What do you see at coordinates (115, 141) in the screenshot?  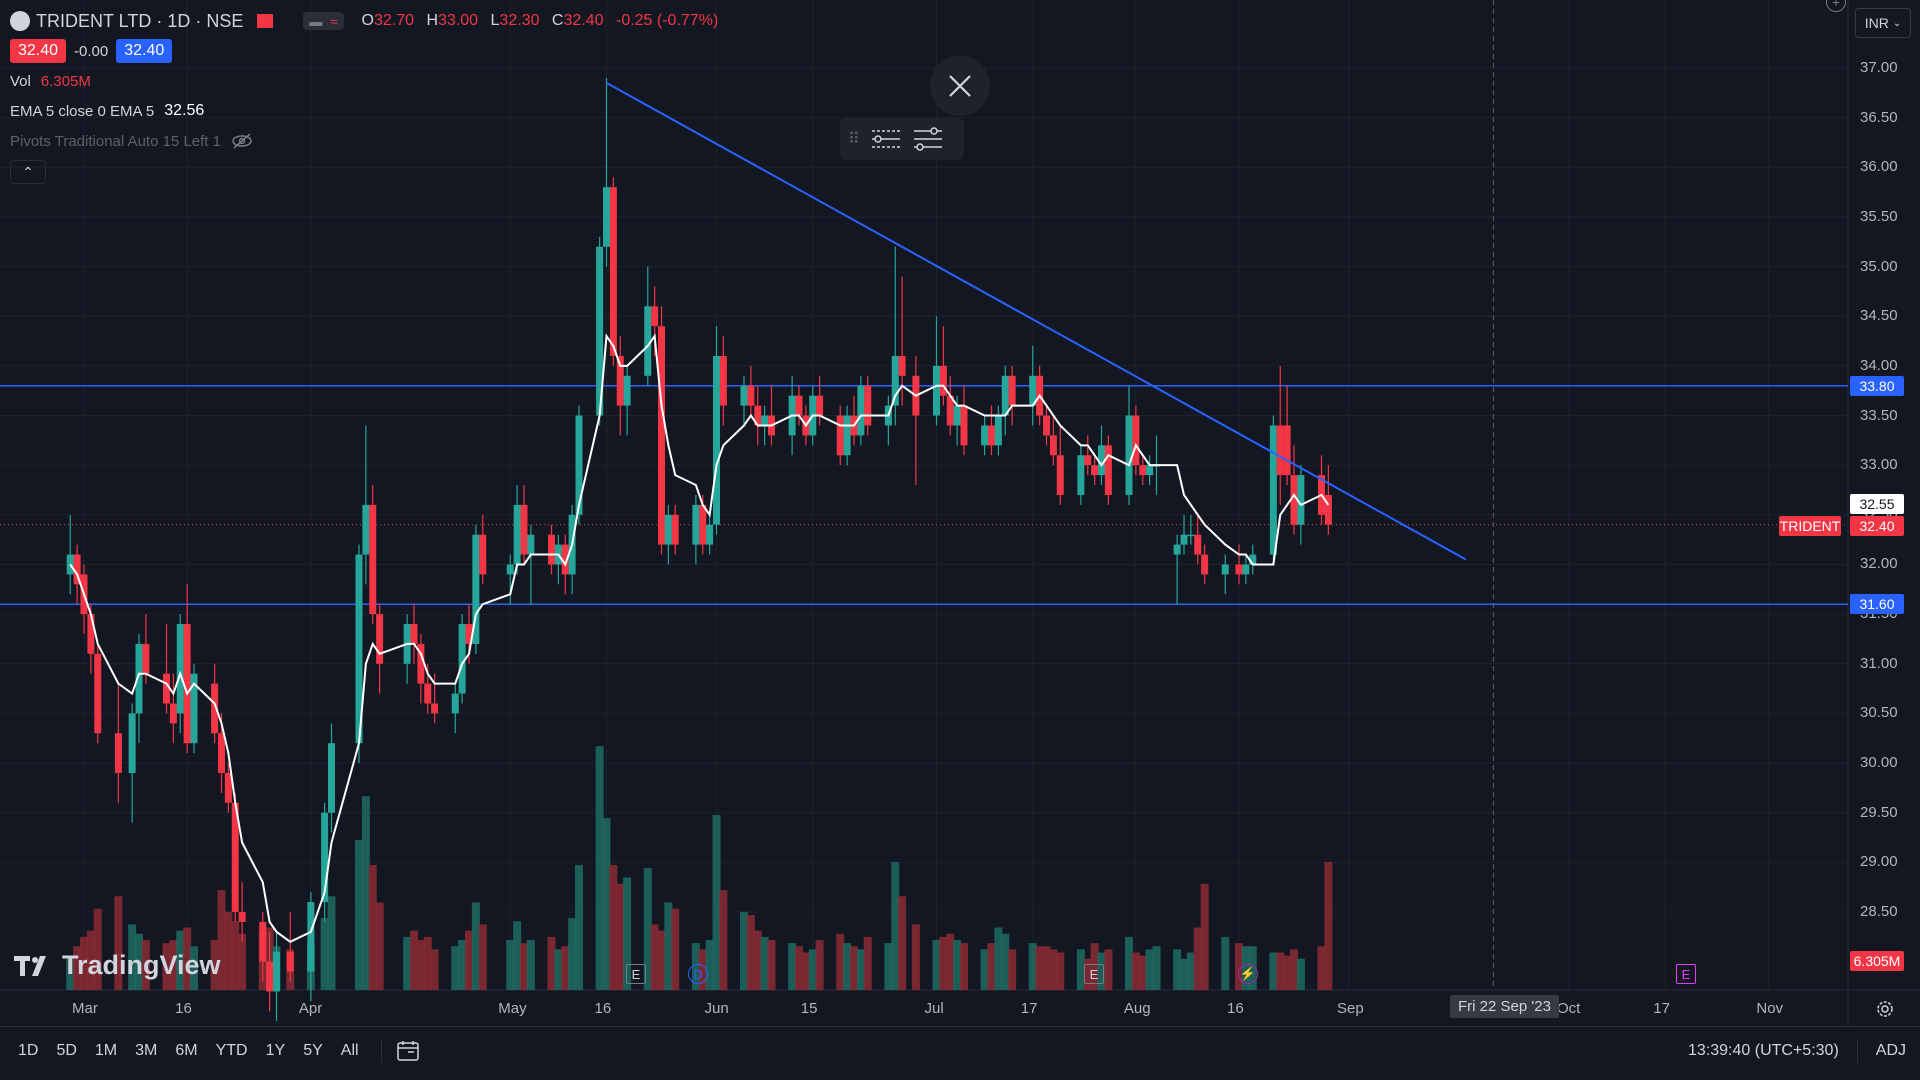 I see `pivots-label: Pivots Traditional Auto 15 Left 1` at bounding box center [115, 141].